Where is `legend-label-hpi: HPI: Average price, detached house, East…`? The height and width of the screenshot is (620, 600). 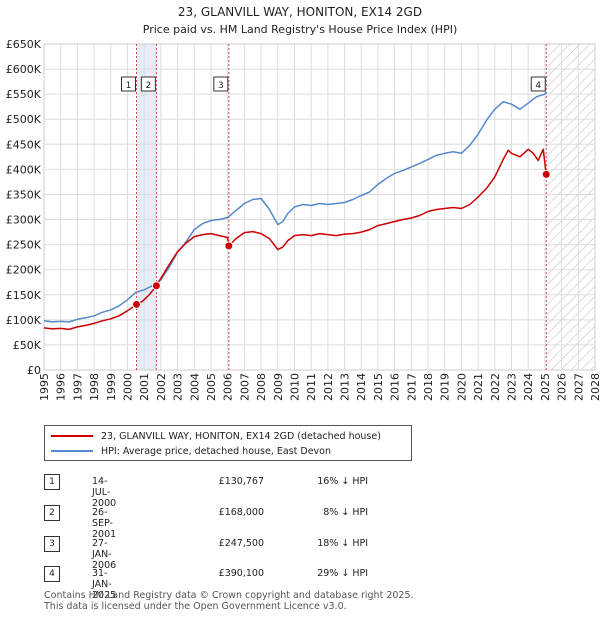
legend-label-hpi: HPI: Average price, detached house, East… is located at coordinates (216, 451).